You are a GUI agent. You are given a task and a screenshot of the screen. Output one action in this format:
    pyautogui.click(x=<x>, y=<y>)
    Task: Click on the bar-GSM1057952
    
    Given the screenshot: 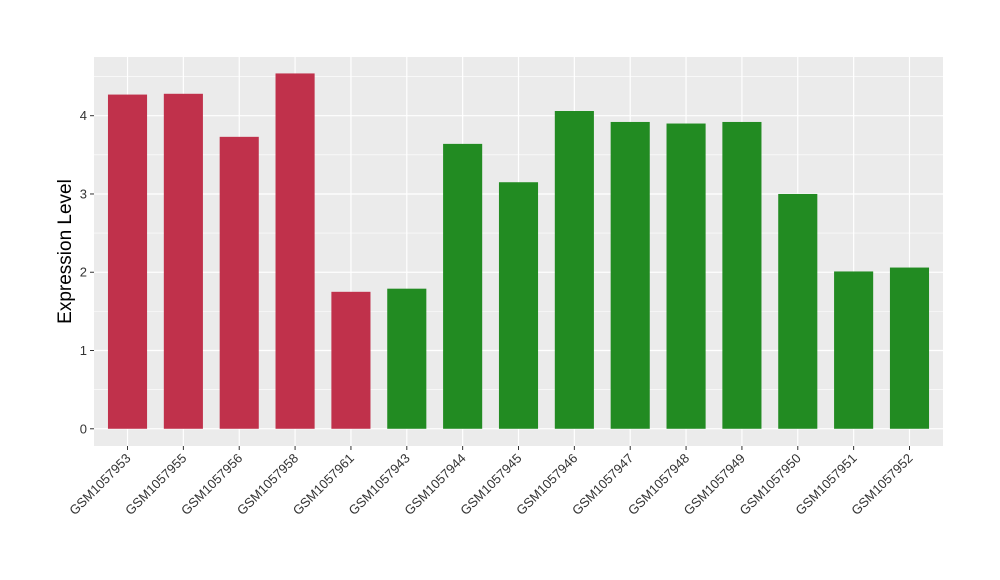 What is the action you would take?
    pyautogui.click(x=909, y=348)
    